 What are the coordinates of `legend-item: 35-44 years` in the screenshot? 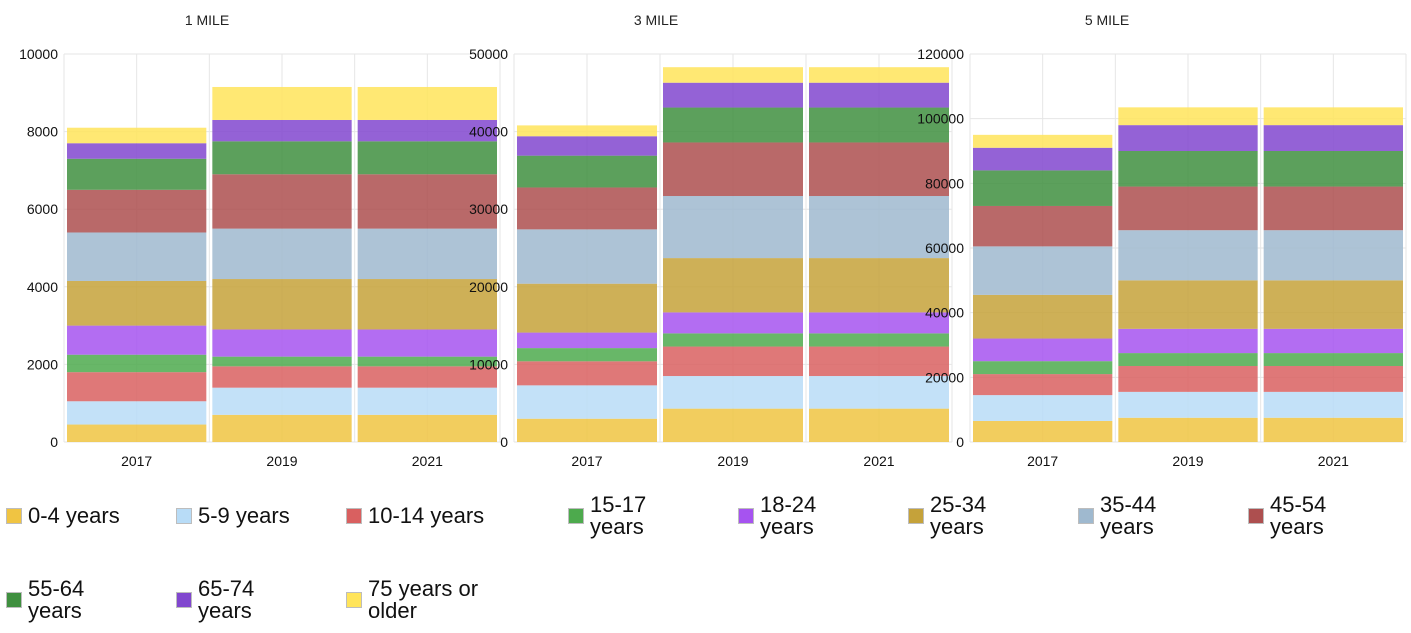 It's located at (1117, 516).